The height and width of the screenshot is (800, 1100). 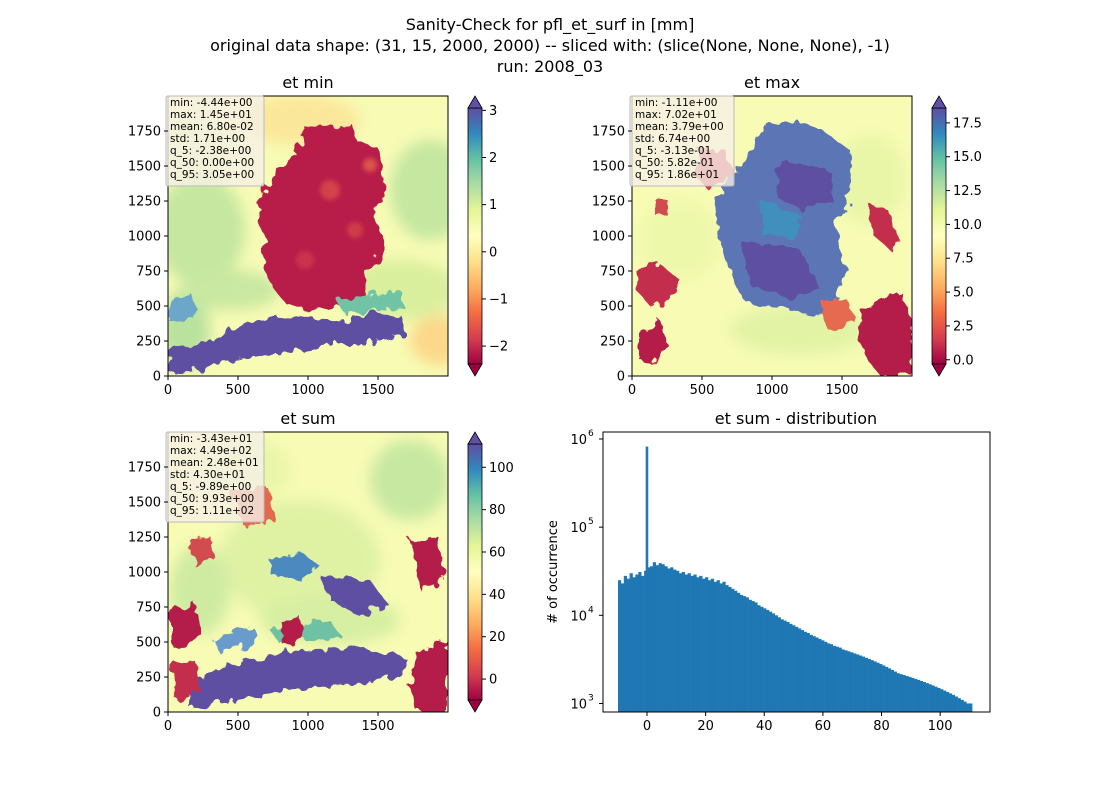 What do you see at coordinates (308, 572) in the screenshot?
I see `heatmap-et-sum` at bounding box center [308, 572].